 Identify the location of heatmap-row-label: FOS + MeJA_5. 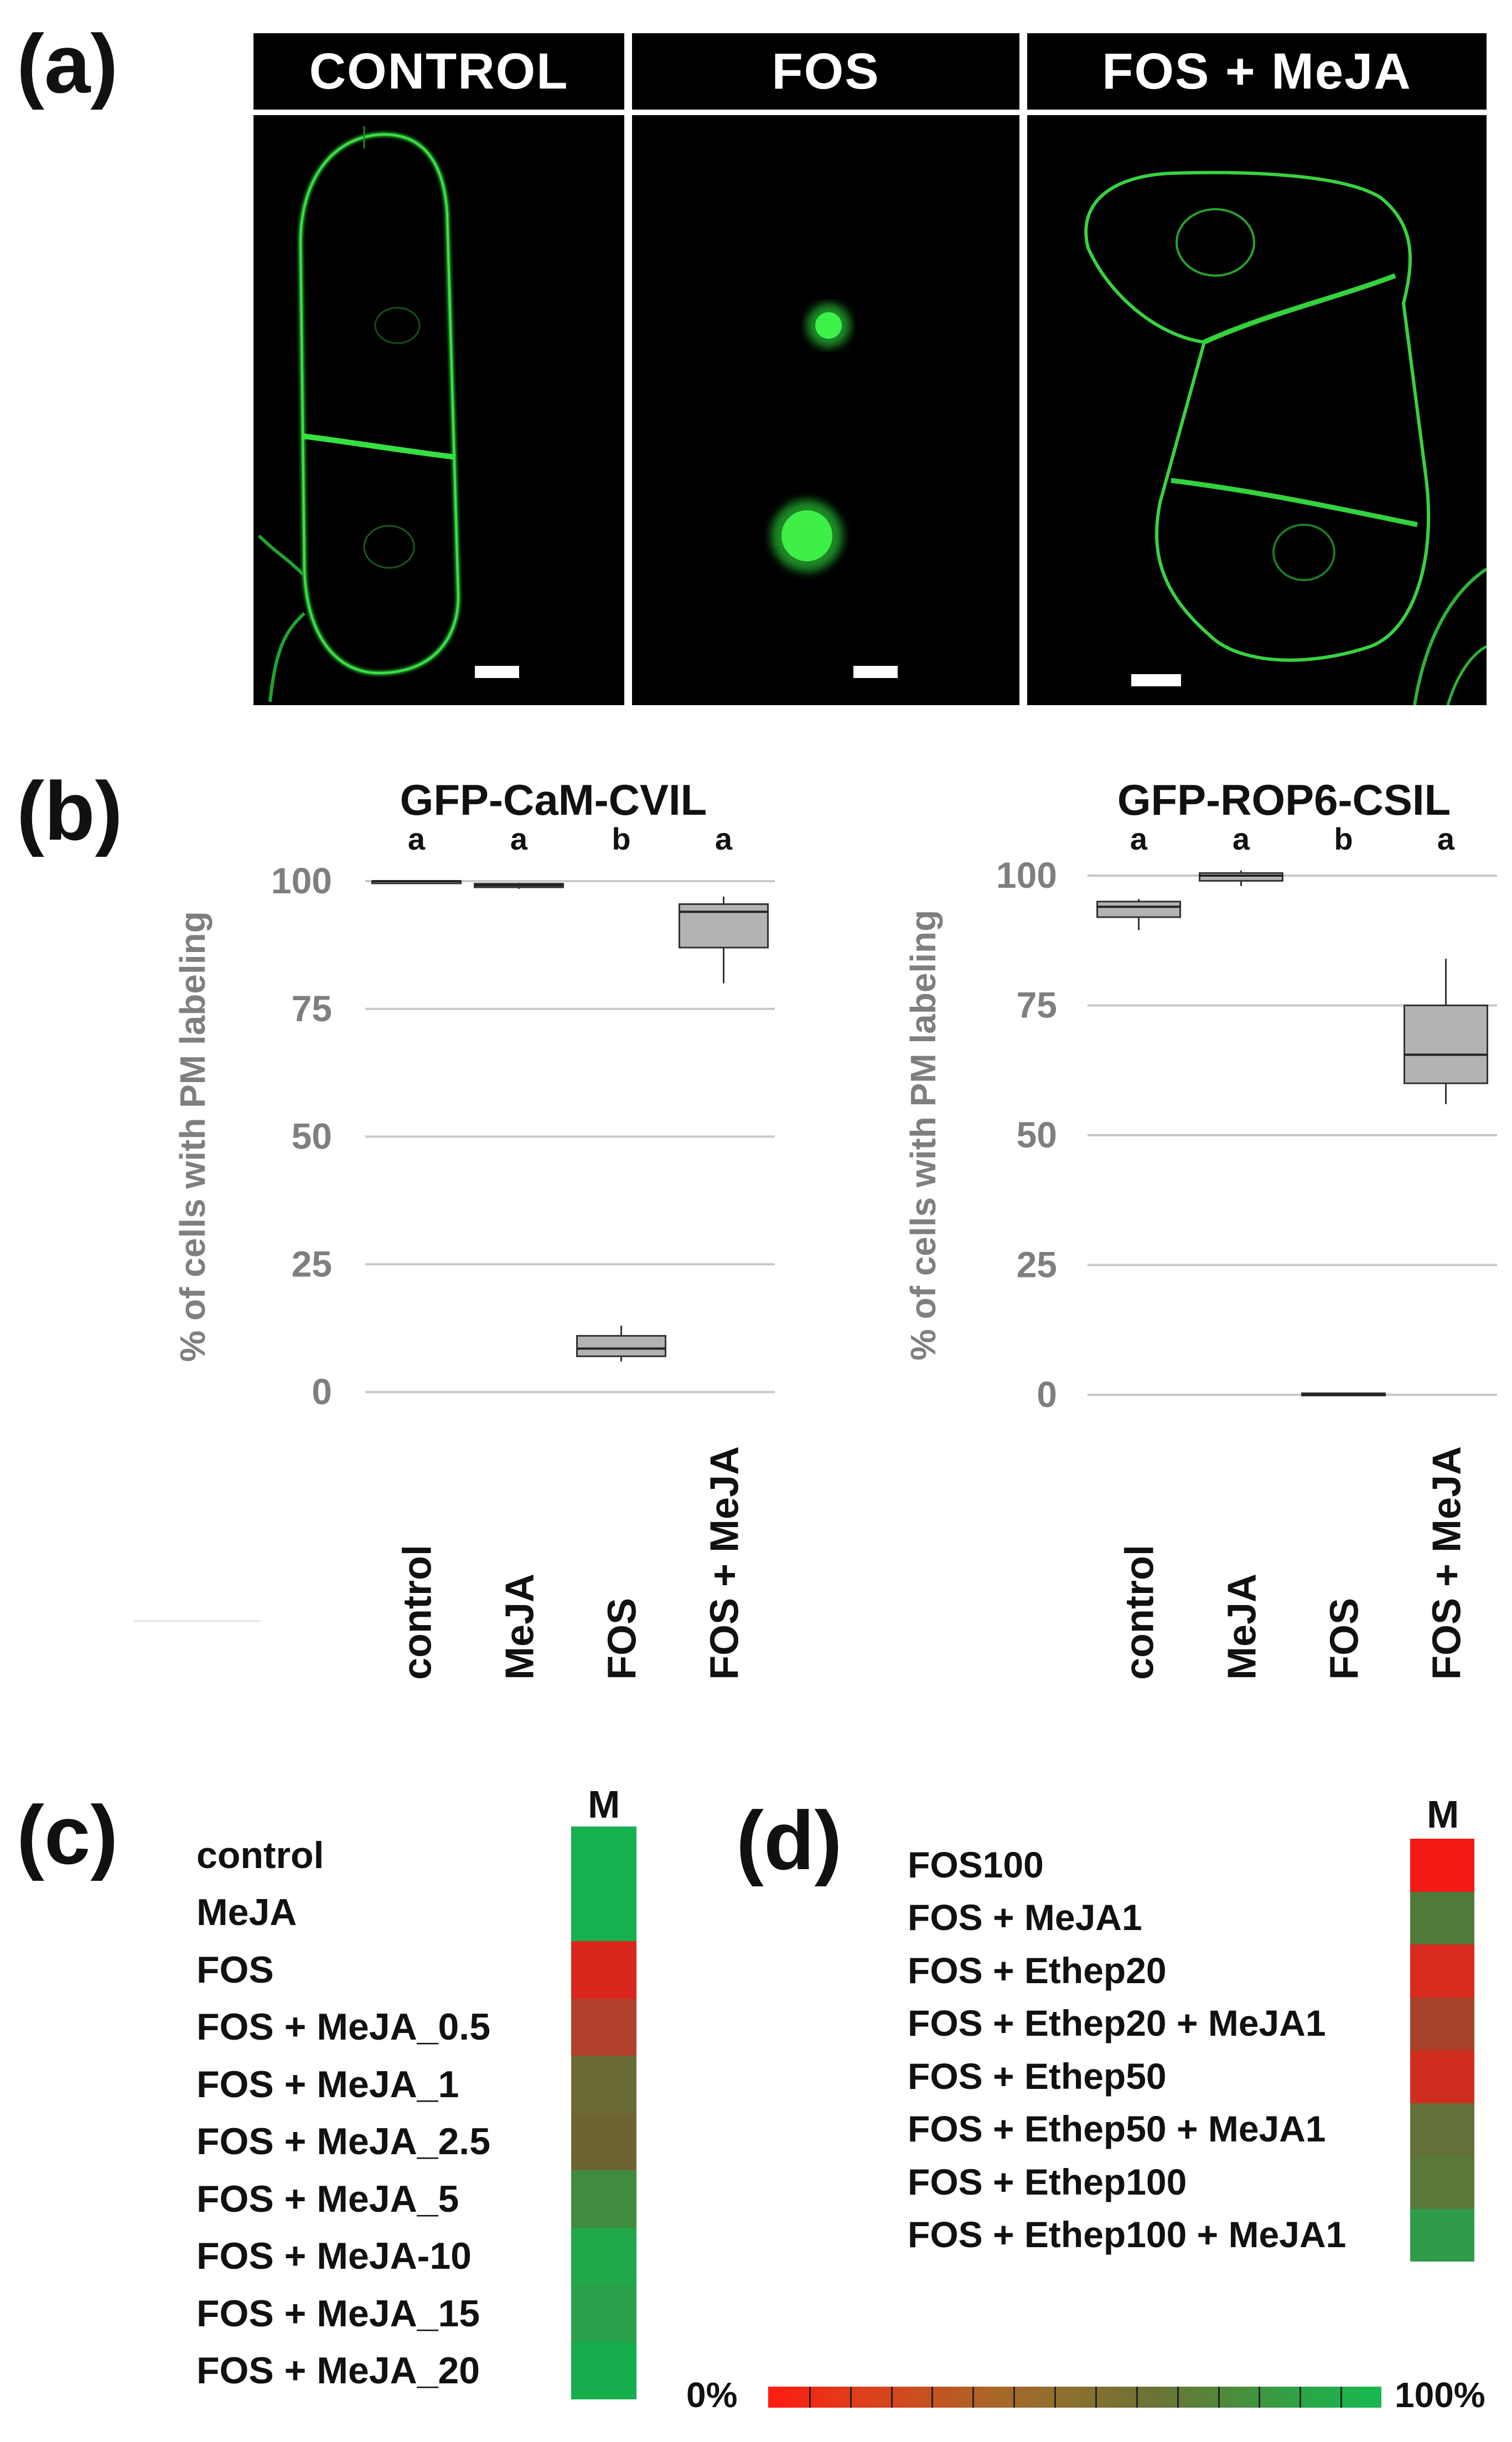
(327, 2198).